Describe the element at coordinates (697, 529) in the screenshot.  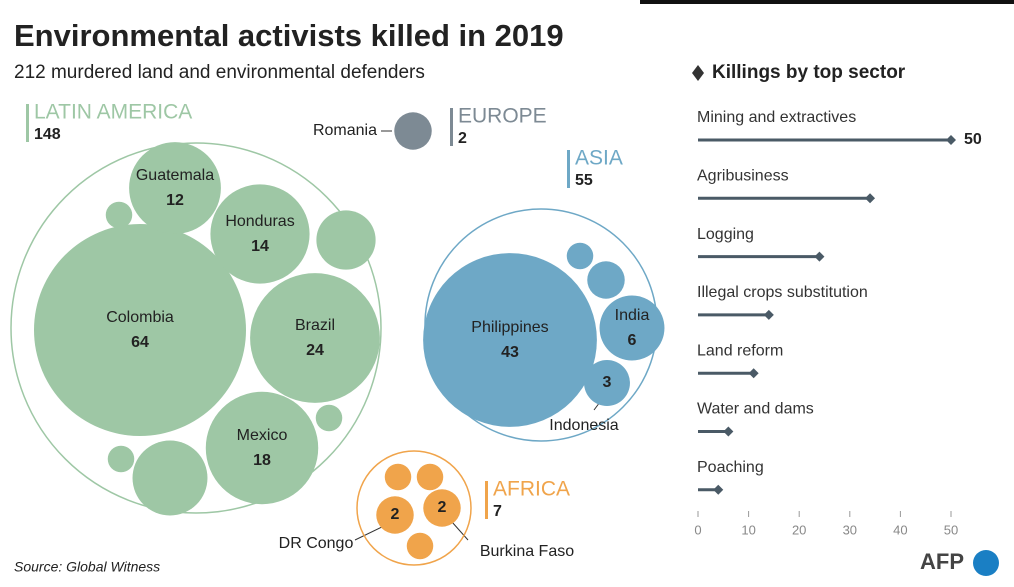
I see `x-tick-label: 0` at that location.